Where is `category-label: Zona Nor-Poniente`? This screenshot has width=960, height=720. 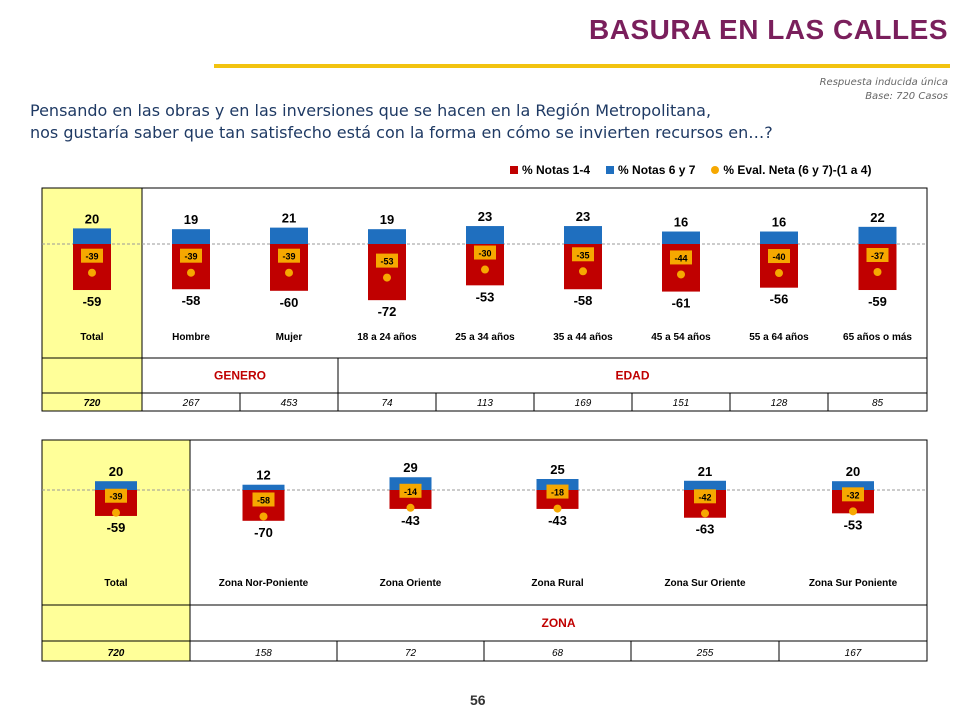
category-label: Zona Nor-Poniente is located at coordinates (264, 583).